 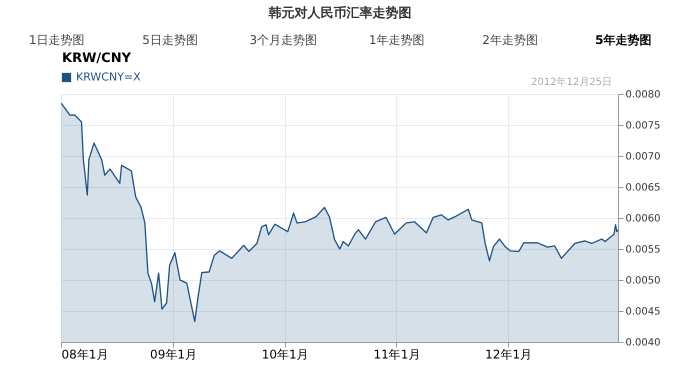 I want to click on text: 5日走势图, so click(x=170, y=40).